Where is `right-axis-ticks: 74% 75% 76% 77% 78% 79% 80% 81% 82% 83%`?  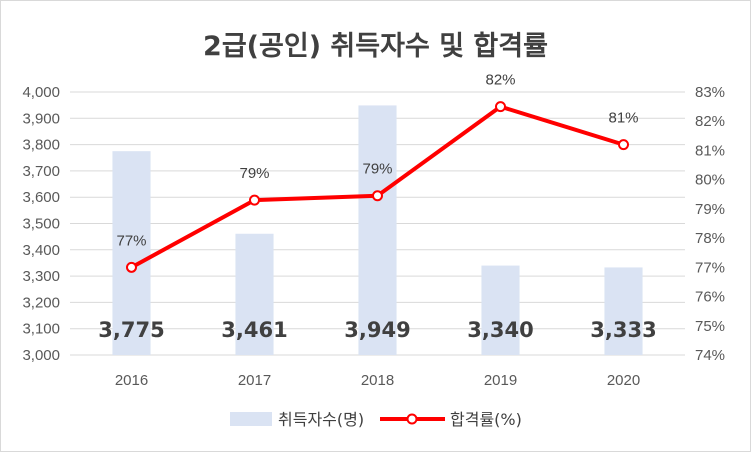 right-axis-ticks: 74% 75% 76% 77% 78% 79% 80% 81% 82% 83% is located at coordinates (710, 224).